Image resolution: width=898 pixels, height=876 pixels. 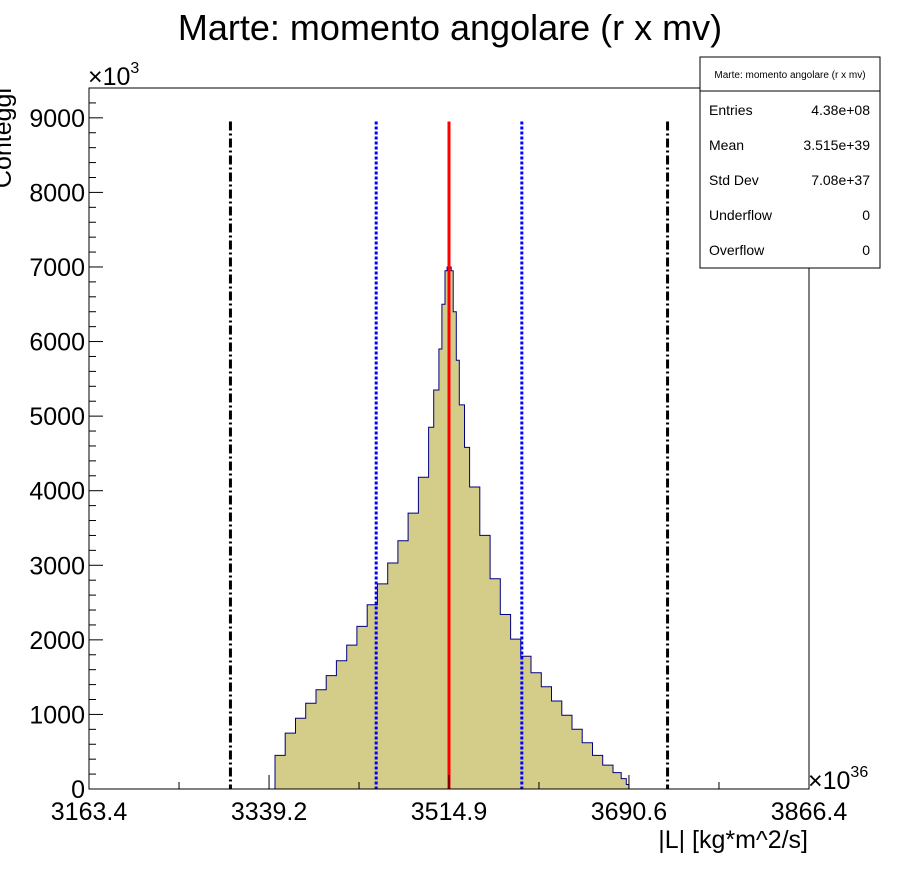 What do you see at coordinates (57, 268) in the screenshot?
I see `y-tick-label: 7000` at bounding box center [57, 268].